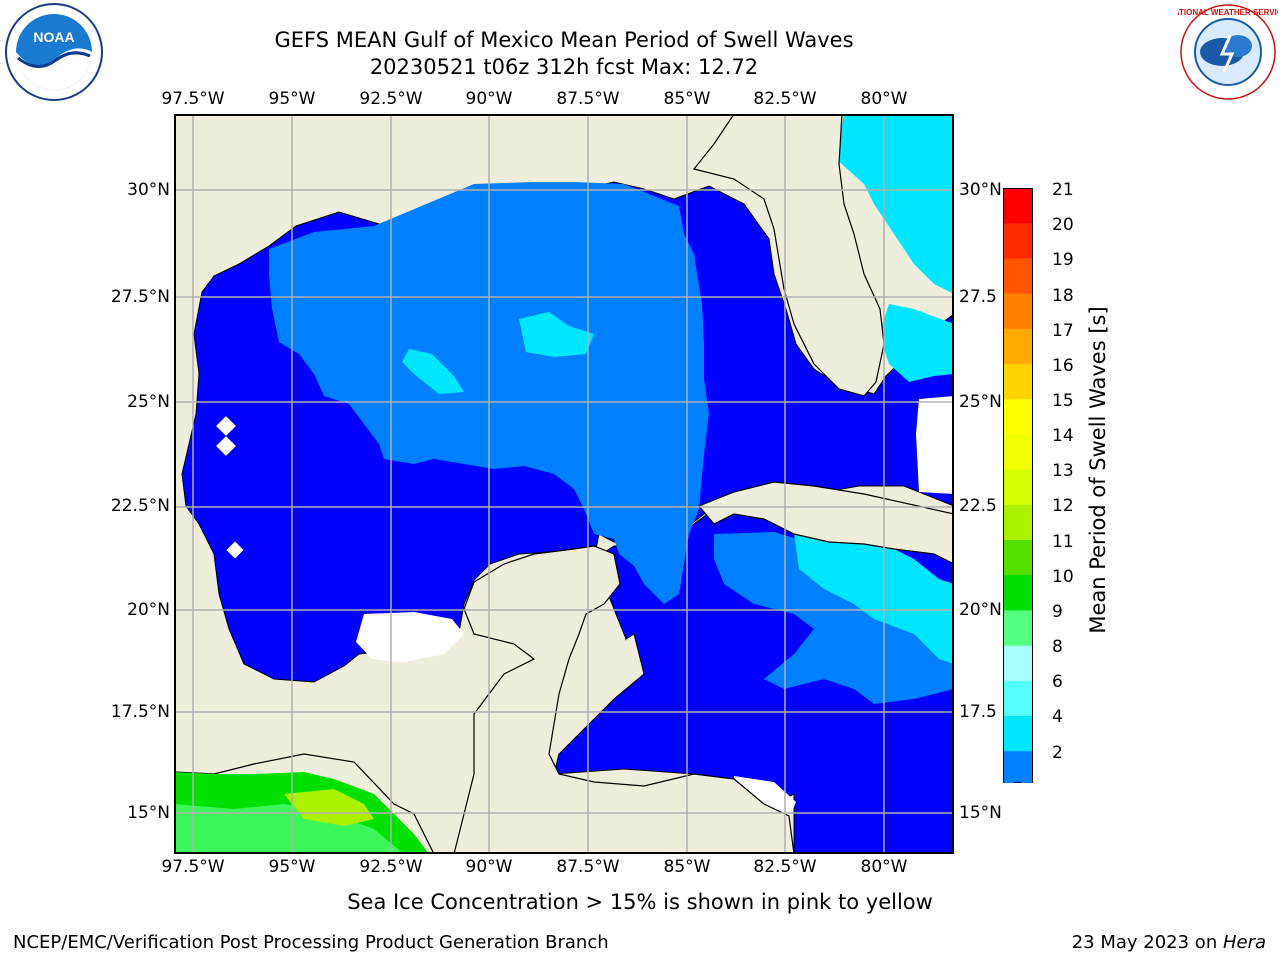 This screenshot has height=960, width=1280. Describe the element at coordinates (1063, 296) in the screenshot. I see `colorbar-tick-label: 18` at that location.